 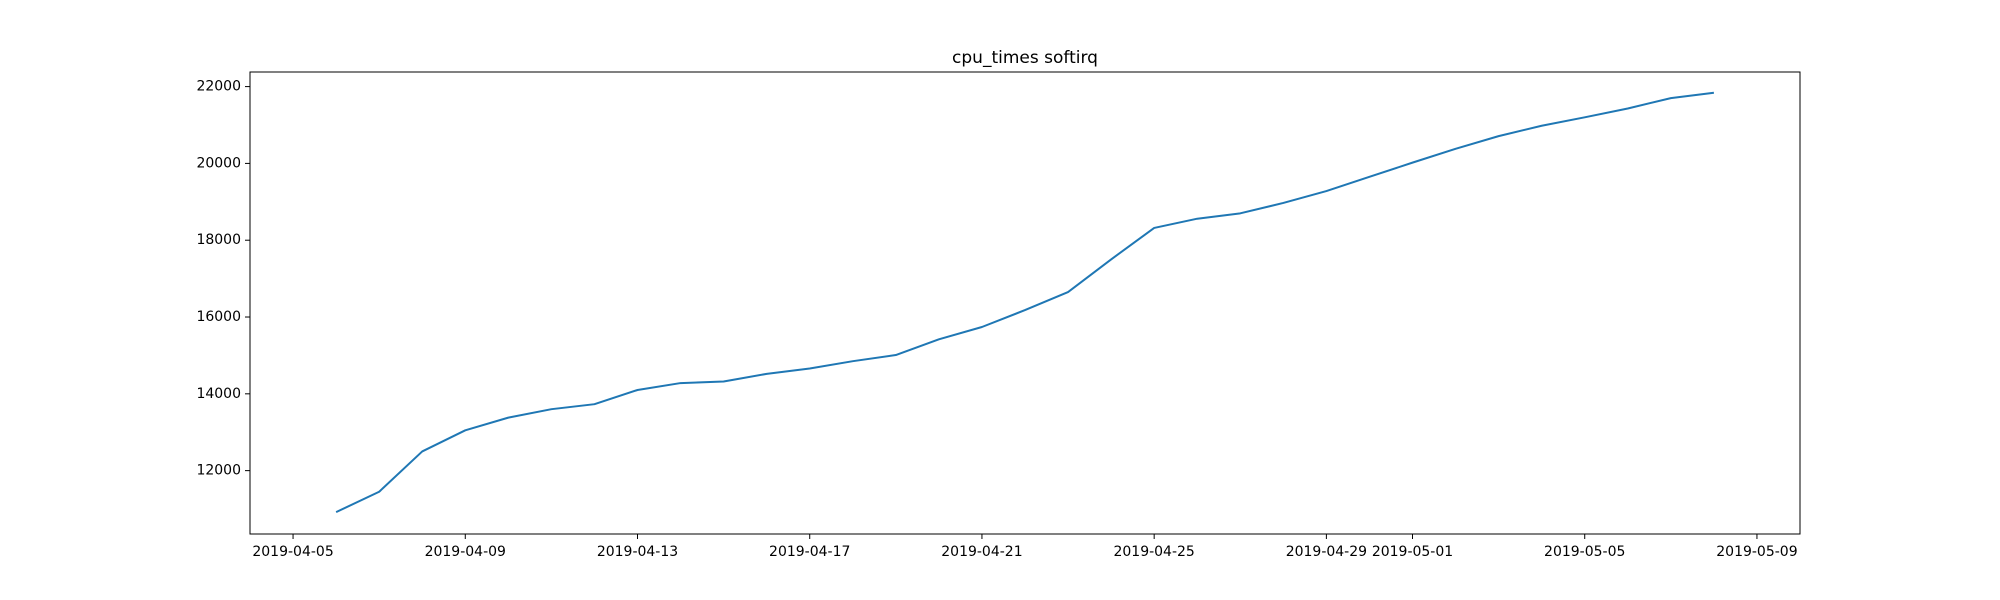 What do you see at coordinates (1326, 552) in the screenshot?
I see `x-tick-label: 2019-04-29` at bounding box center [1326, 552].